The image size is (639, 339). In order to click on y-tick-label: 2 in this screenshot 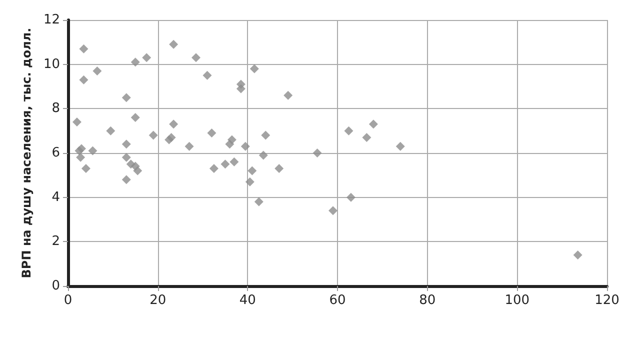, I will do `click(56, 242)`.